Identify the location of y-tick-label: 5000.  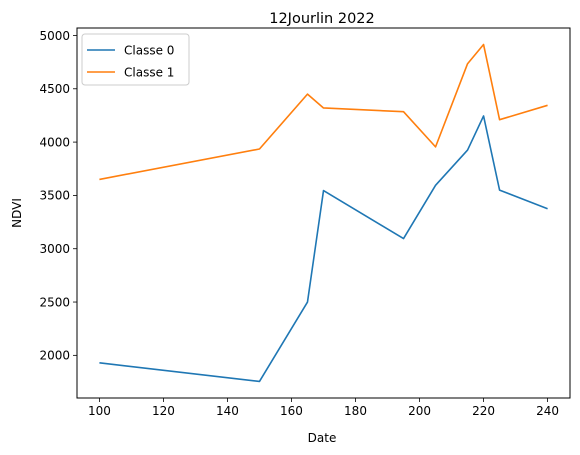
(54, 36).